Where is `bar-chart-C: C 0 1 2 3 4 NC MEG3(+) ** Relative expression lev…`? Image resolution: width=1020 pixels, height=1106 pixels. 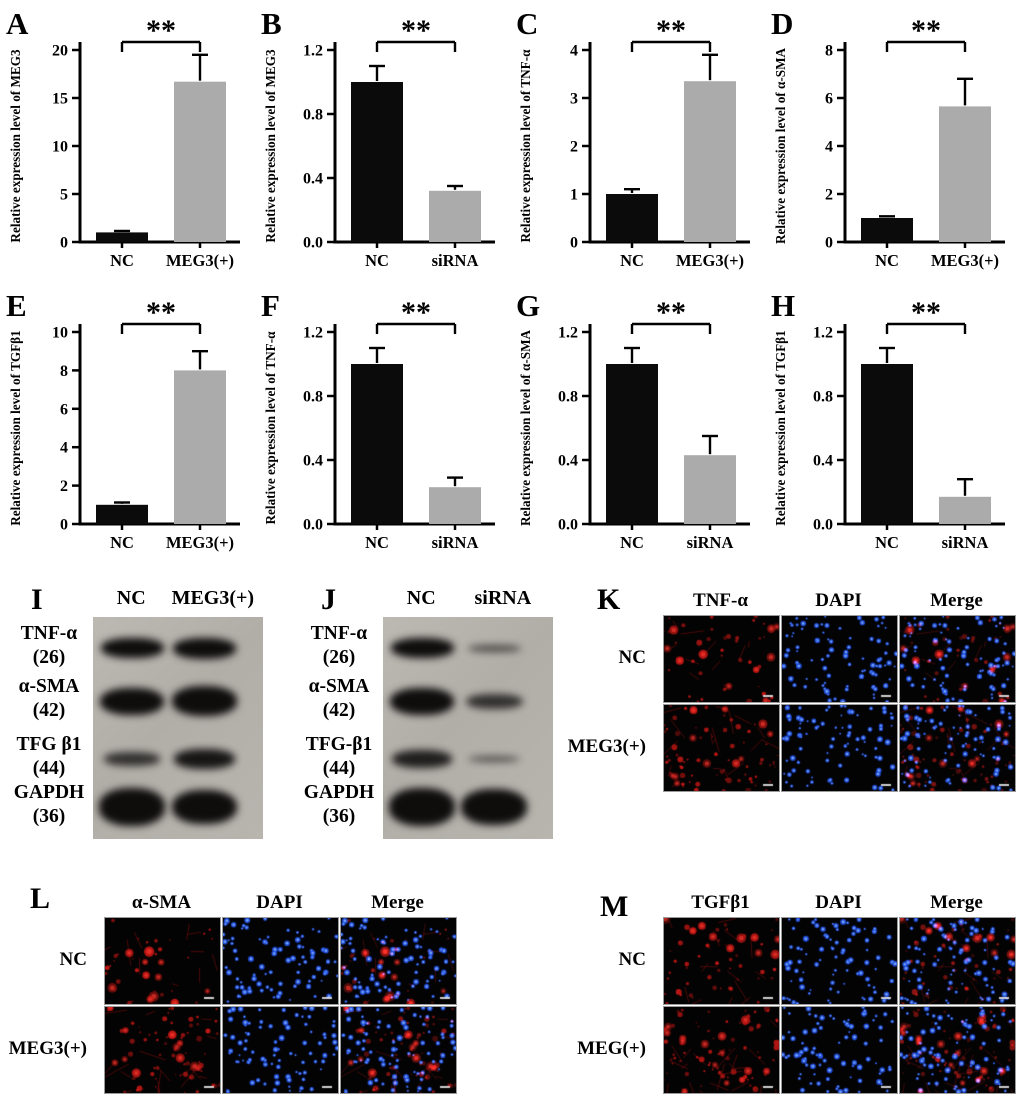 bar-chart-C: C 0 1 2 3 4 NC MEG3(+) ** Relative expression lev… is located at coordinates (633, 138).